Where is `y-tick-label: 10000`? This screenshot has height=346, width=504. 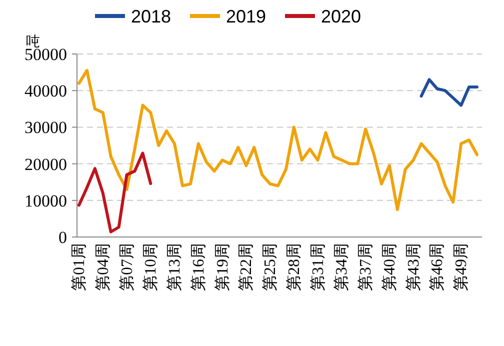 y-tick-label: 10000 is located at coordinates (45, 200).